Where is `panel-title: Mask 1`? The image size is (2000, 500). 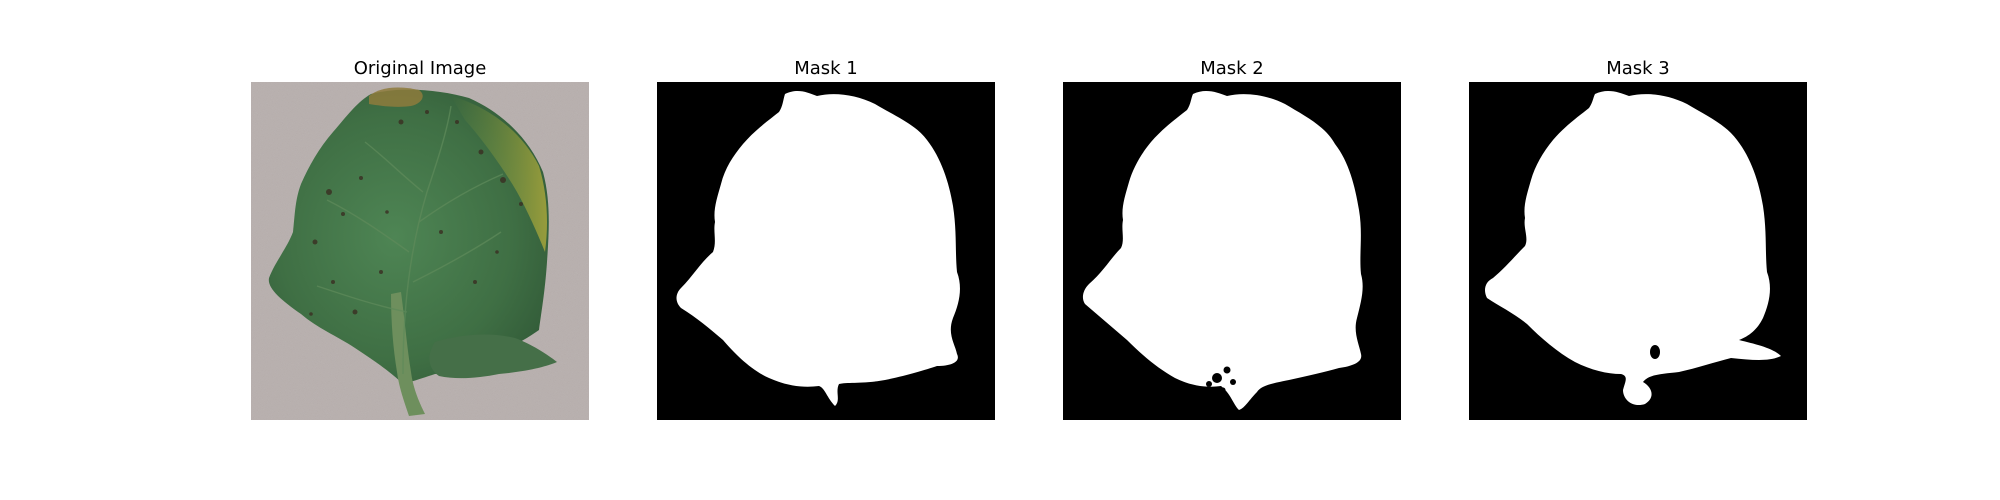
panel-title: Mask 1 is located at coordinates (826, 68).